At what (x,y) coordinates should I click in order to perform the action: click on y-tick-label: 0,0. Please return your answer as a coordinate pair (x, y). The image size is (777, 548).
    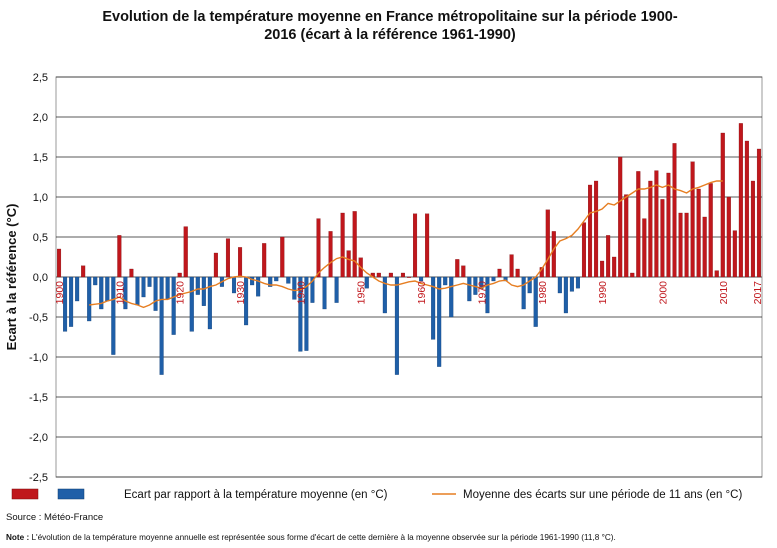
    Looking at the image, I should click on (40, 278).